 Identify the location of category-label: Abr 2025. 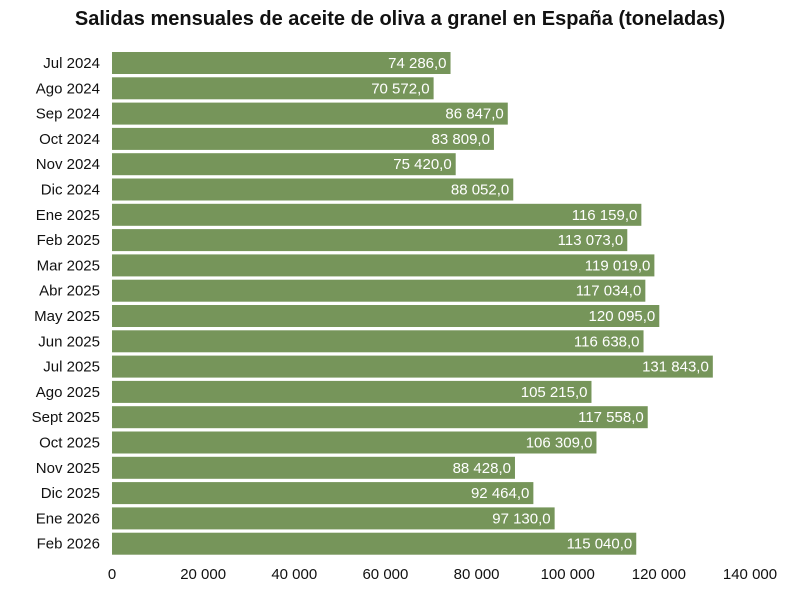
(69, 291).